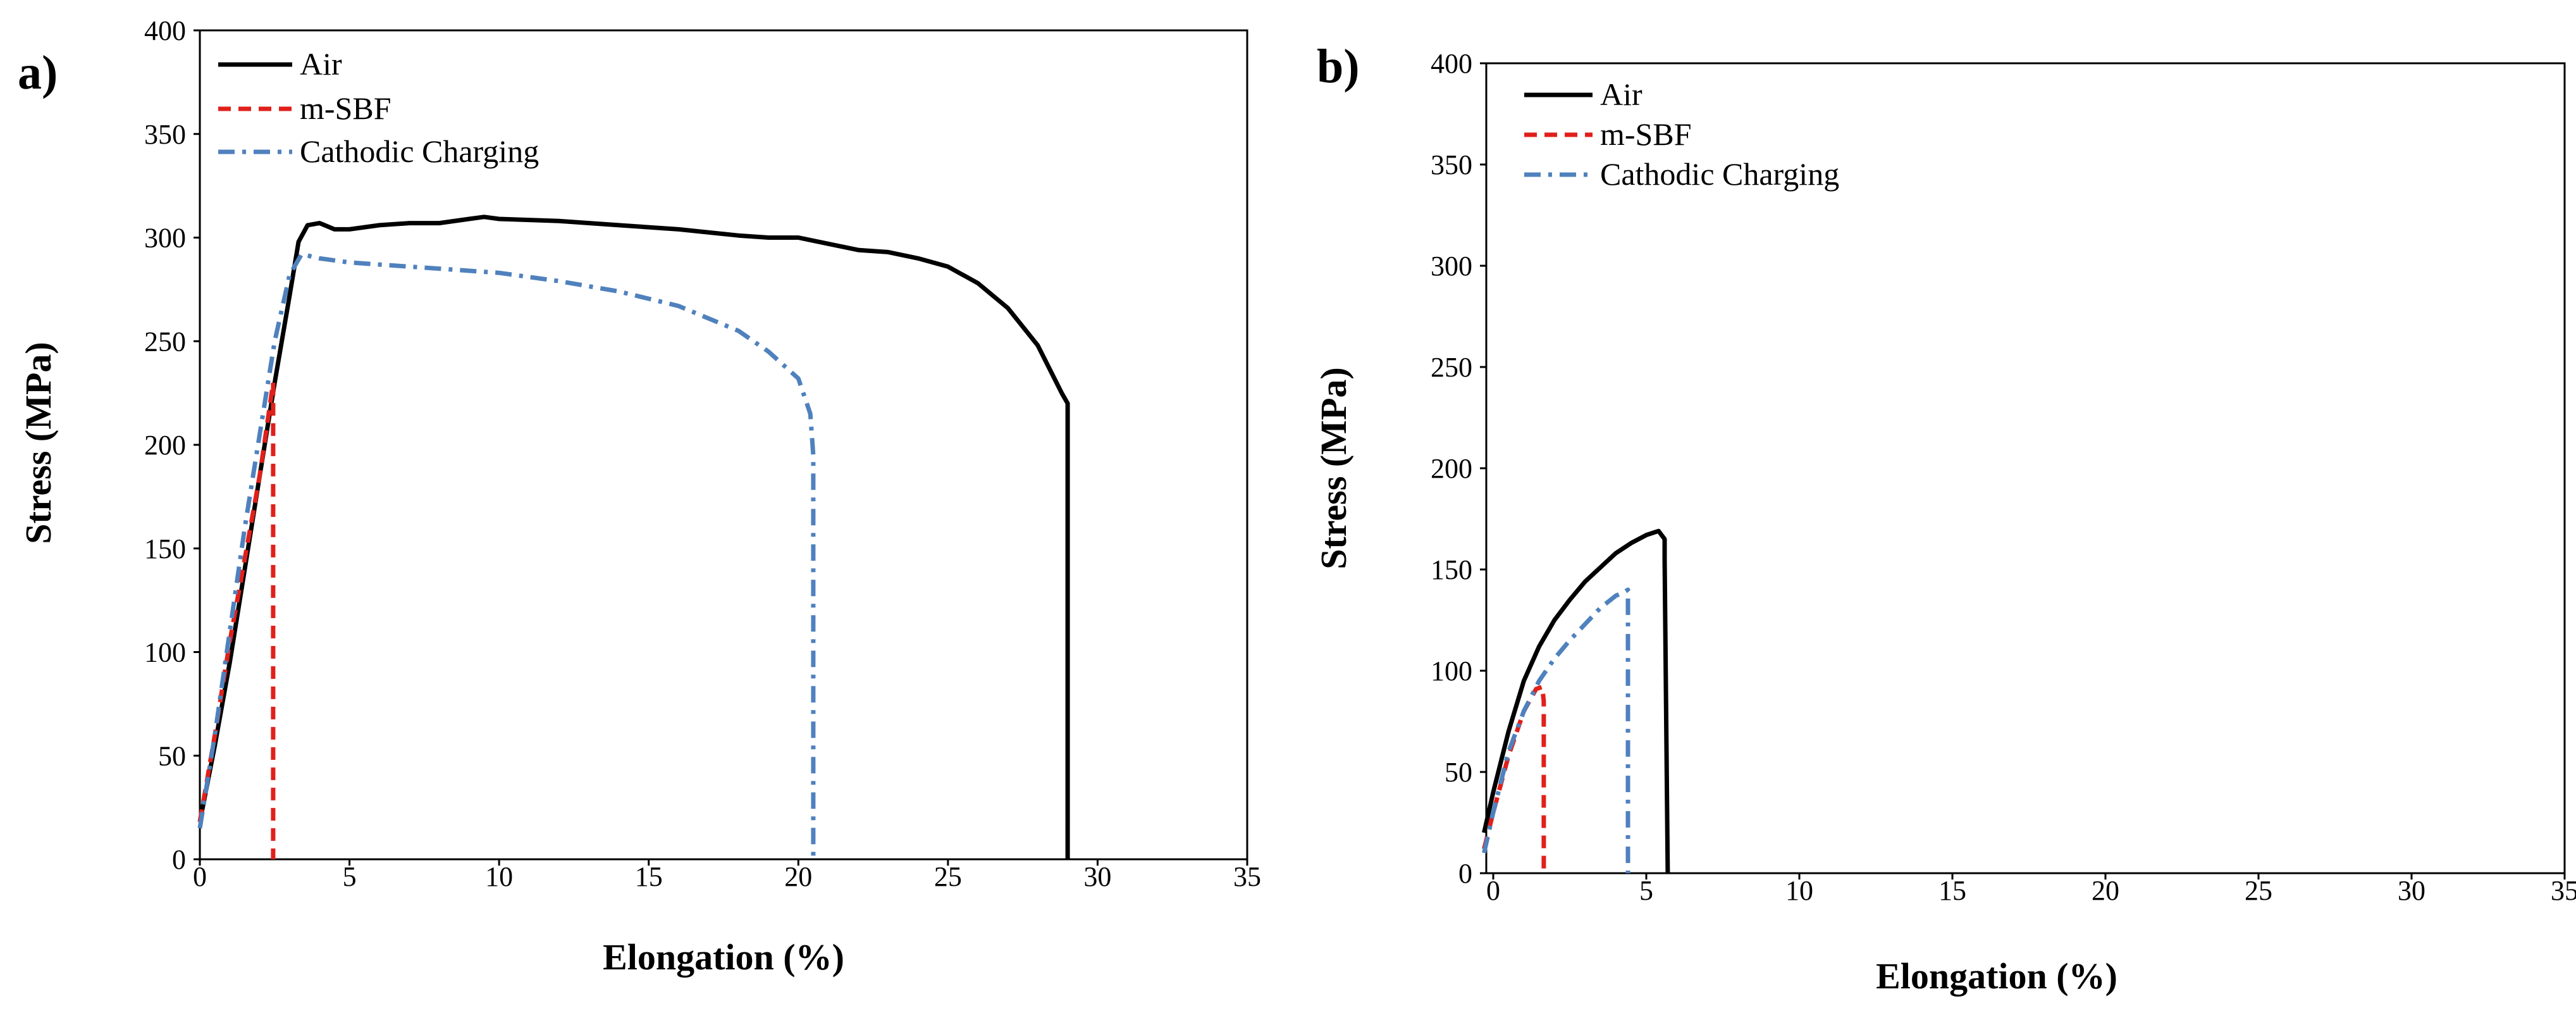 Image resolution: width=2576 pixels, height=1020 pixels. I want to click on series-line-air, so click(1576, 701).